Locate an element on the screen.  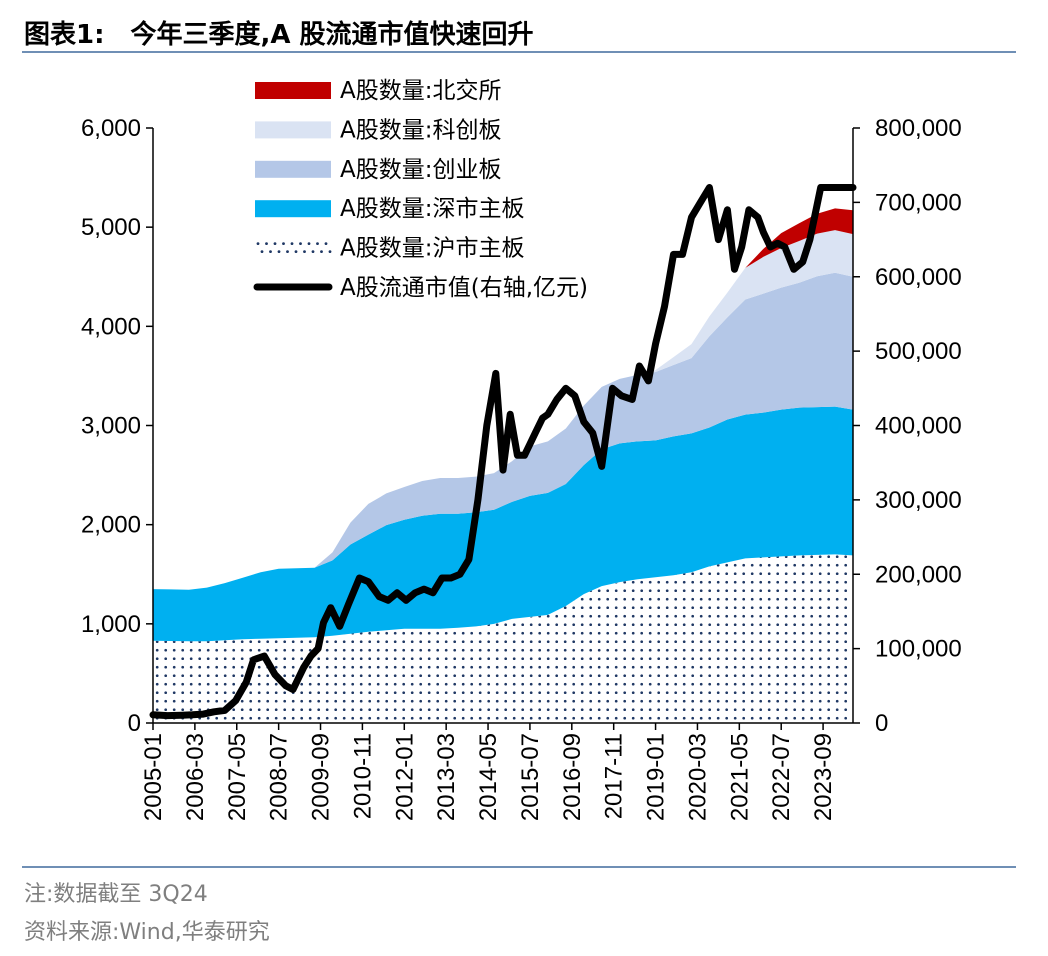
x-axis-tick-label: 2009-09 is located at coordinates (321, 777).